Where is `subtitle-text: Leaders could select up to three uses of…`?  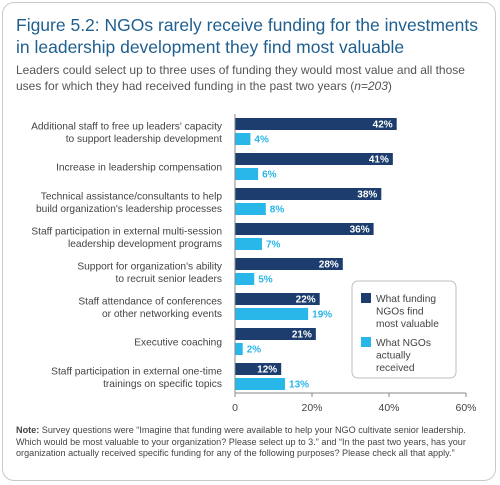 subtitle-text: Leaders could select up to three uses of… is located at coordinates (240, 78).